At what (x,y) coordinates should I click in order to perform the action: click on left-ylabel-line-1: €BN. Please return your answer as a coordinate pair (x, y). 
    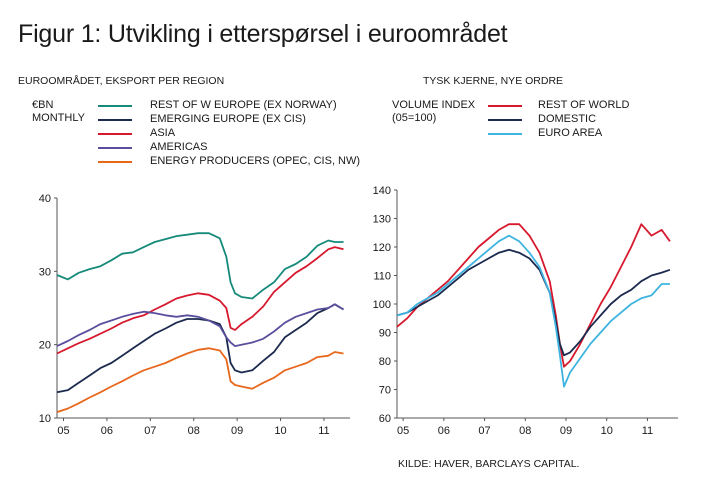
    Looking at the image, I should click on (43, 105).